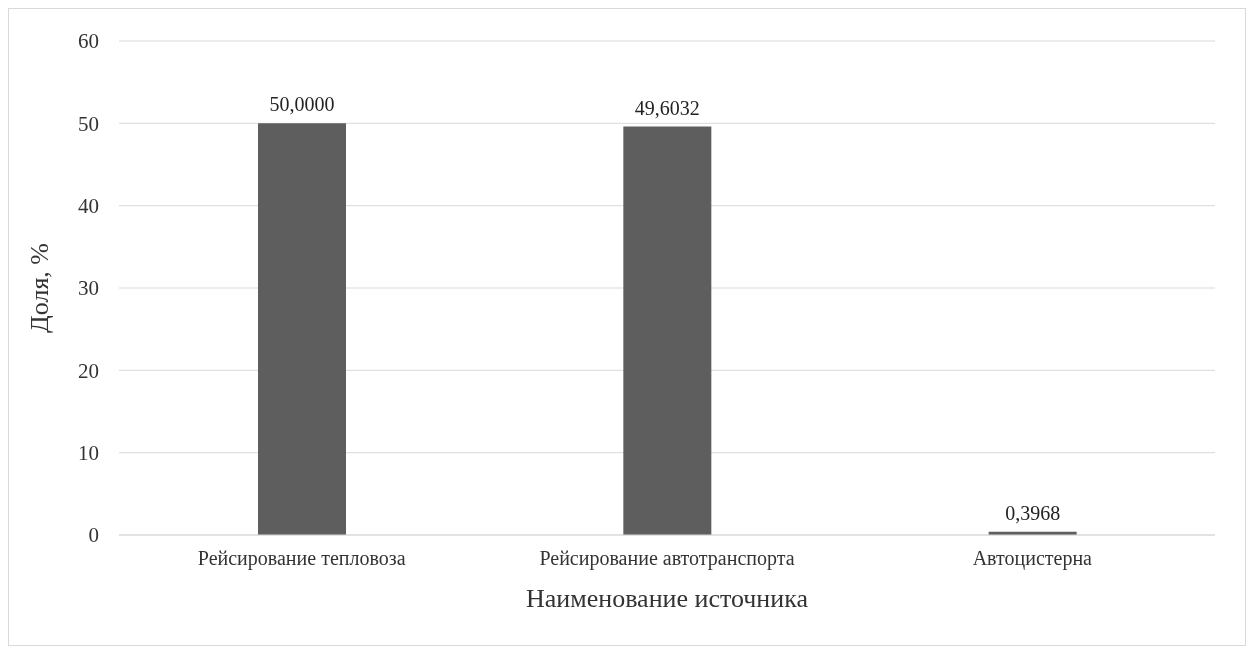 The image size is (1256, 653). Describe the element at coordinates (302, 104) in the screenshot. I see `data-label: 50,0000` at that location.